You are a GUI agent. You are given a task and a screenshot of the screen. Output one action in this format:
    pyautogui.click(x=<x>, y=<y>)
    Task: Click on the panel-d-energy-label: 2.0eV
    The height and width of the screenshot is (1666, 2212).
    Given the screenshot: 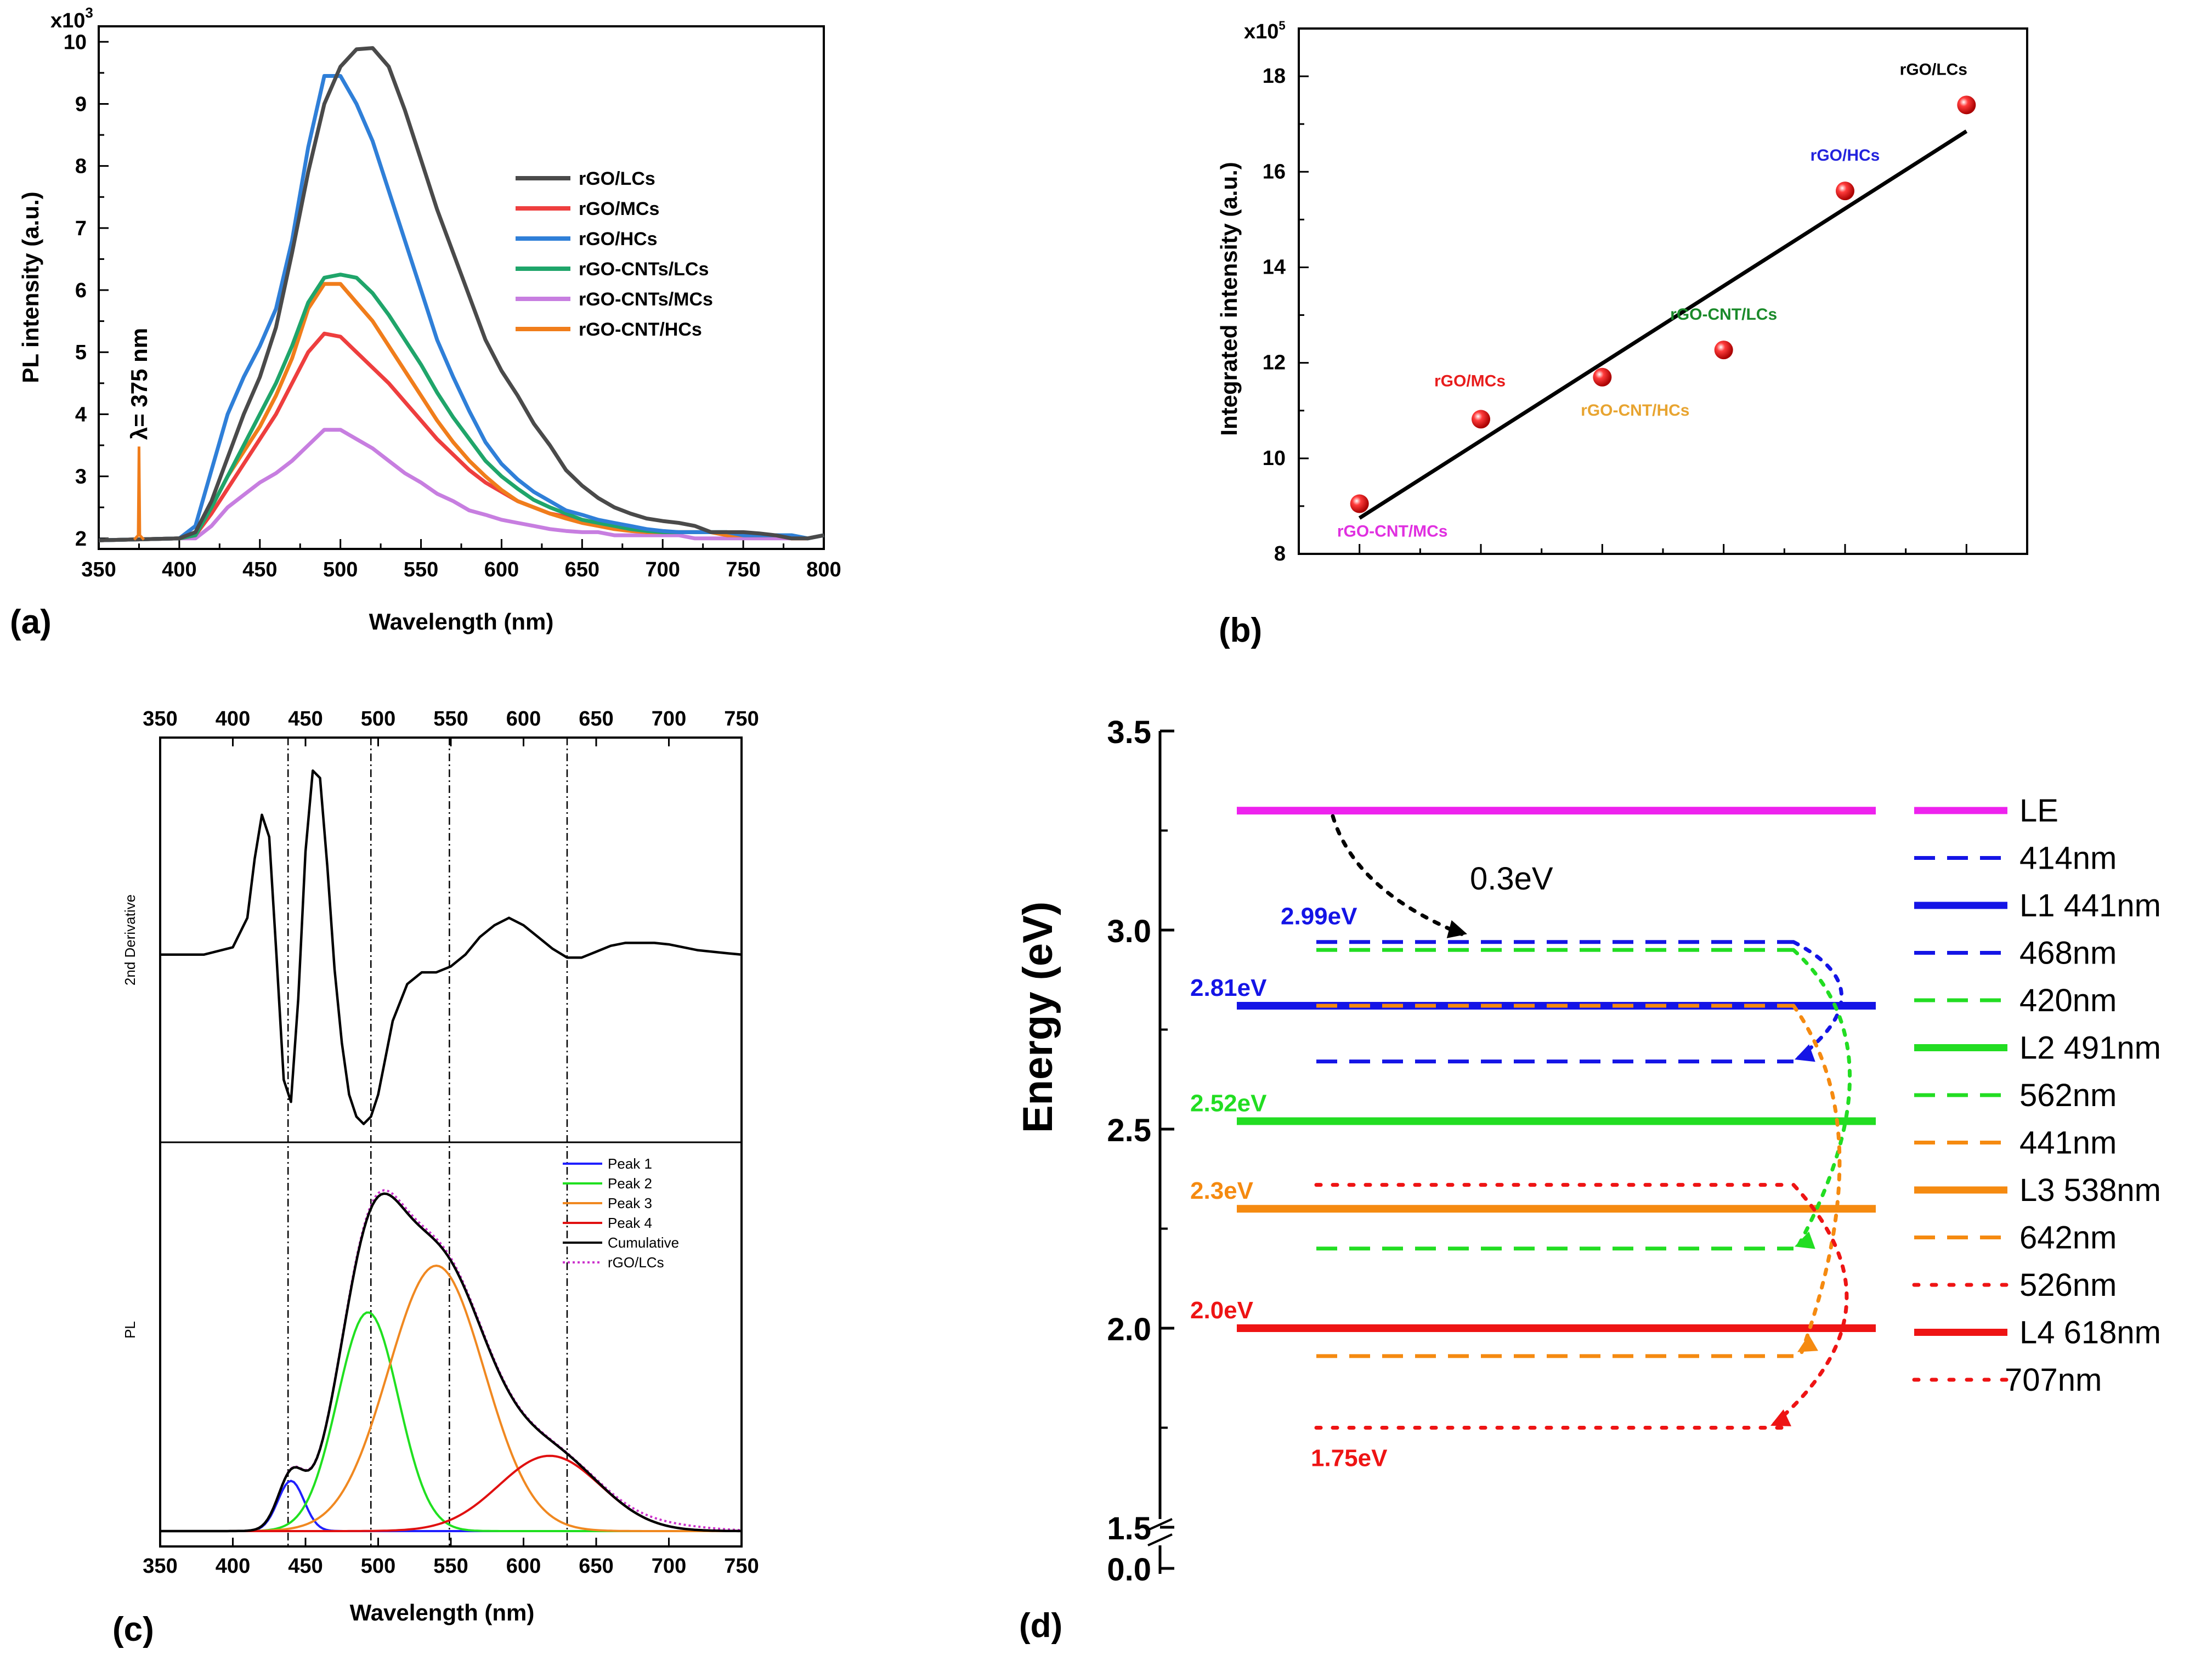 What is the action you would take?
    pyautogui.click(x=1222, y=1310)
    